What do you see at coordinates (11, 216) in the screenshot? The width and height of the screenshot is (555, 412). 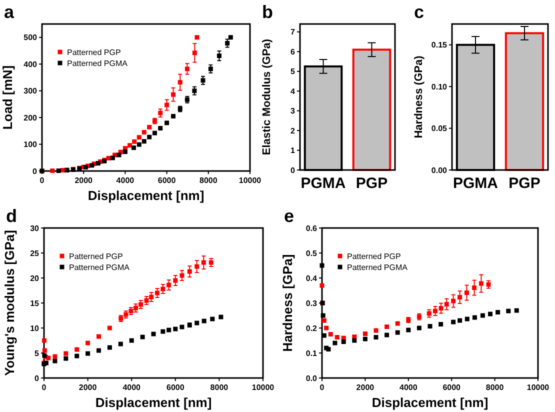 I see `chart-title: d` at bounding box center [11, 216].